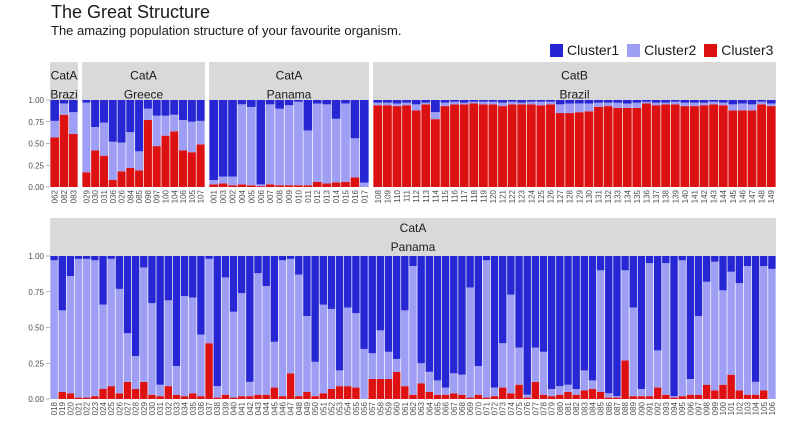  Describe the element at coordinates (738, 50) in the screenshot. I see `legend-item-cluster3: Cluster3` at that location.